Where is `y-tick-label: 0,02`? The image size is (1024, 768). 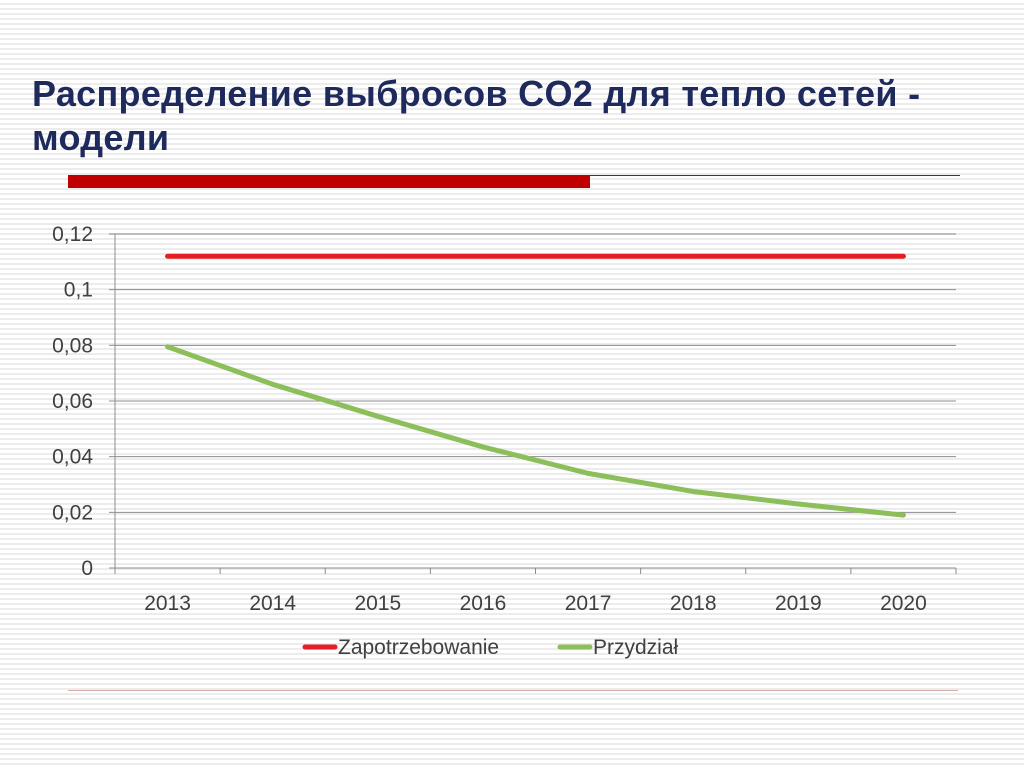
y-tick-label: 0,02 is located at coordinates (72, 512).